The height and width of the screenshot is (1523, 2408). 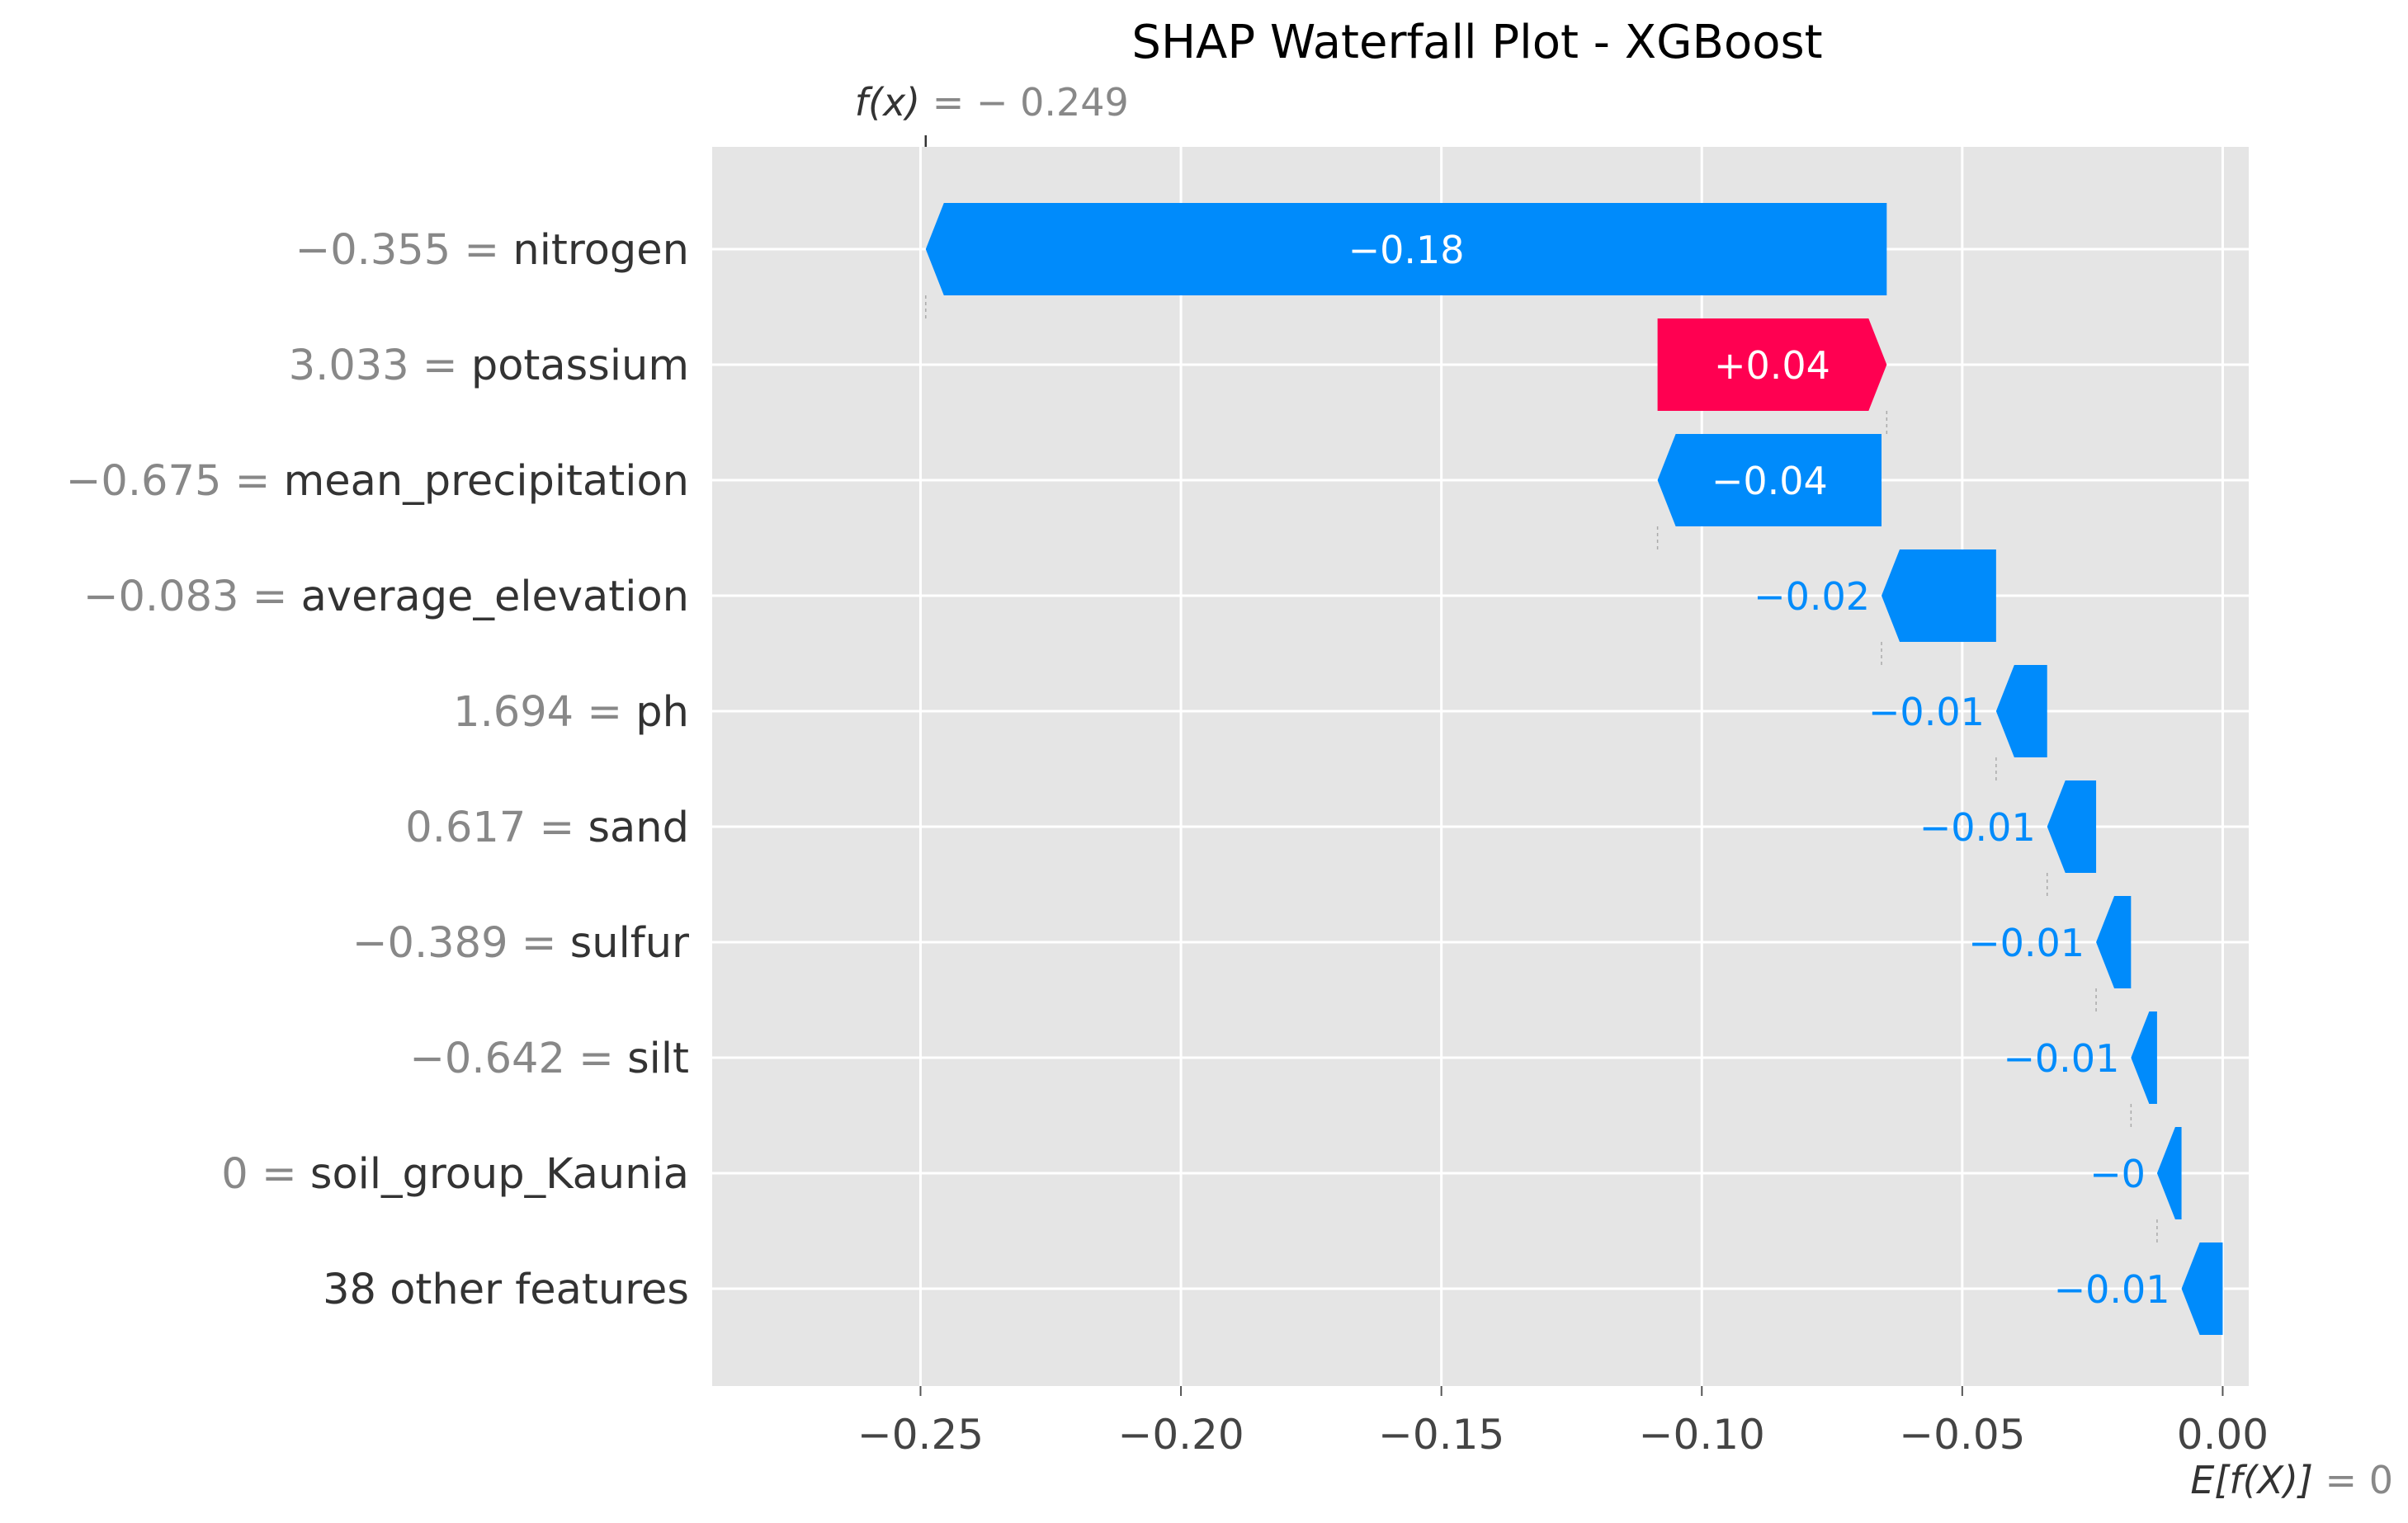 I want to click on feature-label: −0.675 = mean_precipitation, so click(x=377, y=482).